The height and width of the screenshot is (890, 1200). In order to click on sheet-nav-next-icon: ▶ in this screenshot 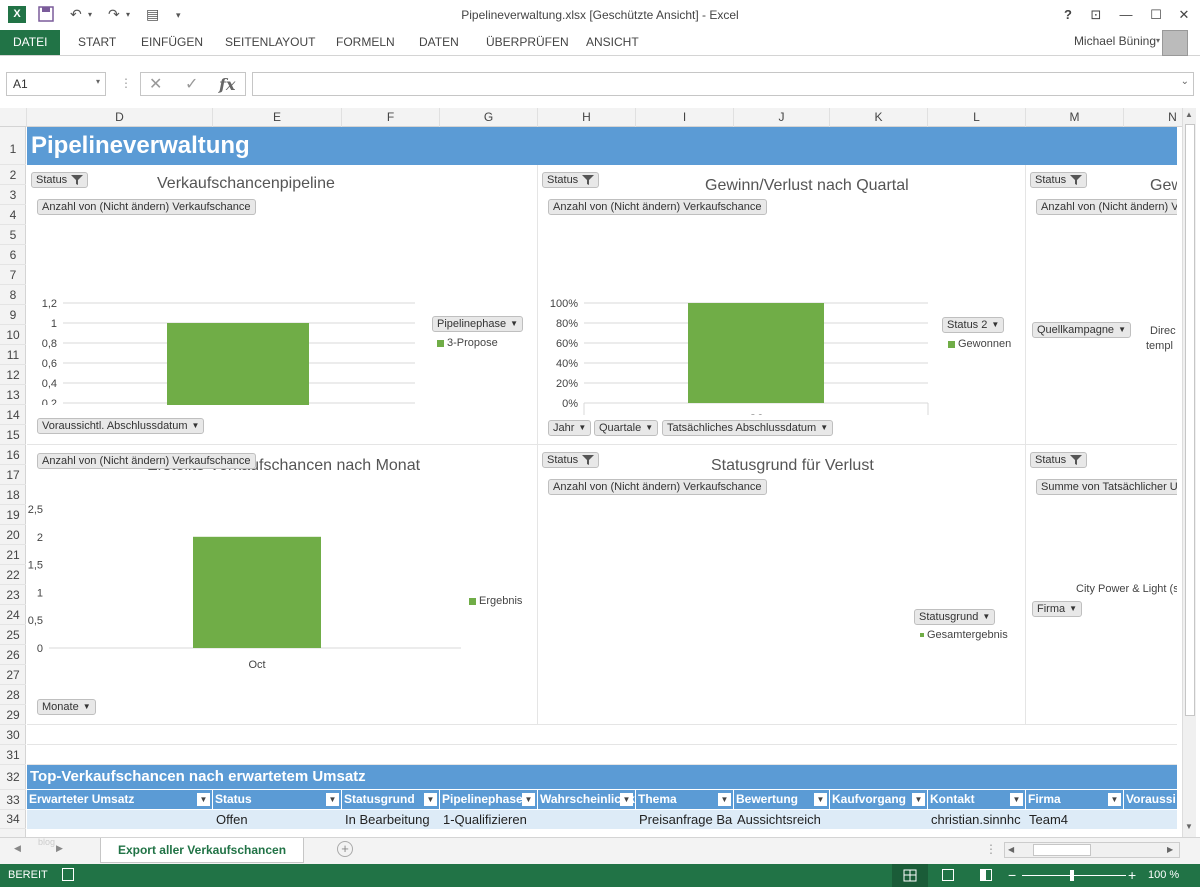, I will do `click(59, 848)`.